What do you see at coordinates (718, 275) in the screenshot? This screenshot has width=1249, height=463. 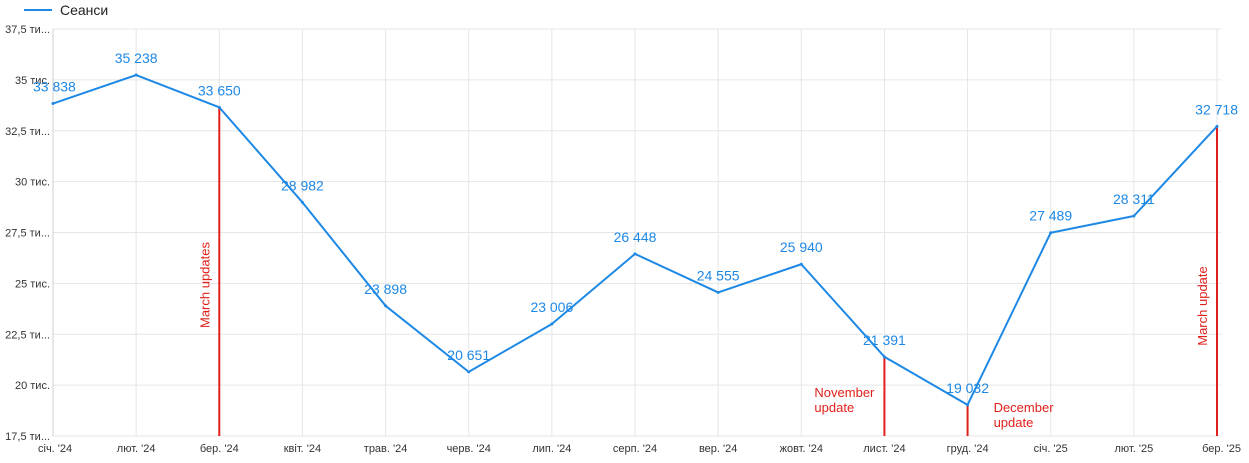 I see `data-label: 24 555` at bounding box center [718, 275].